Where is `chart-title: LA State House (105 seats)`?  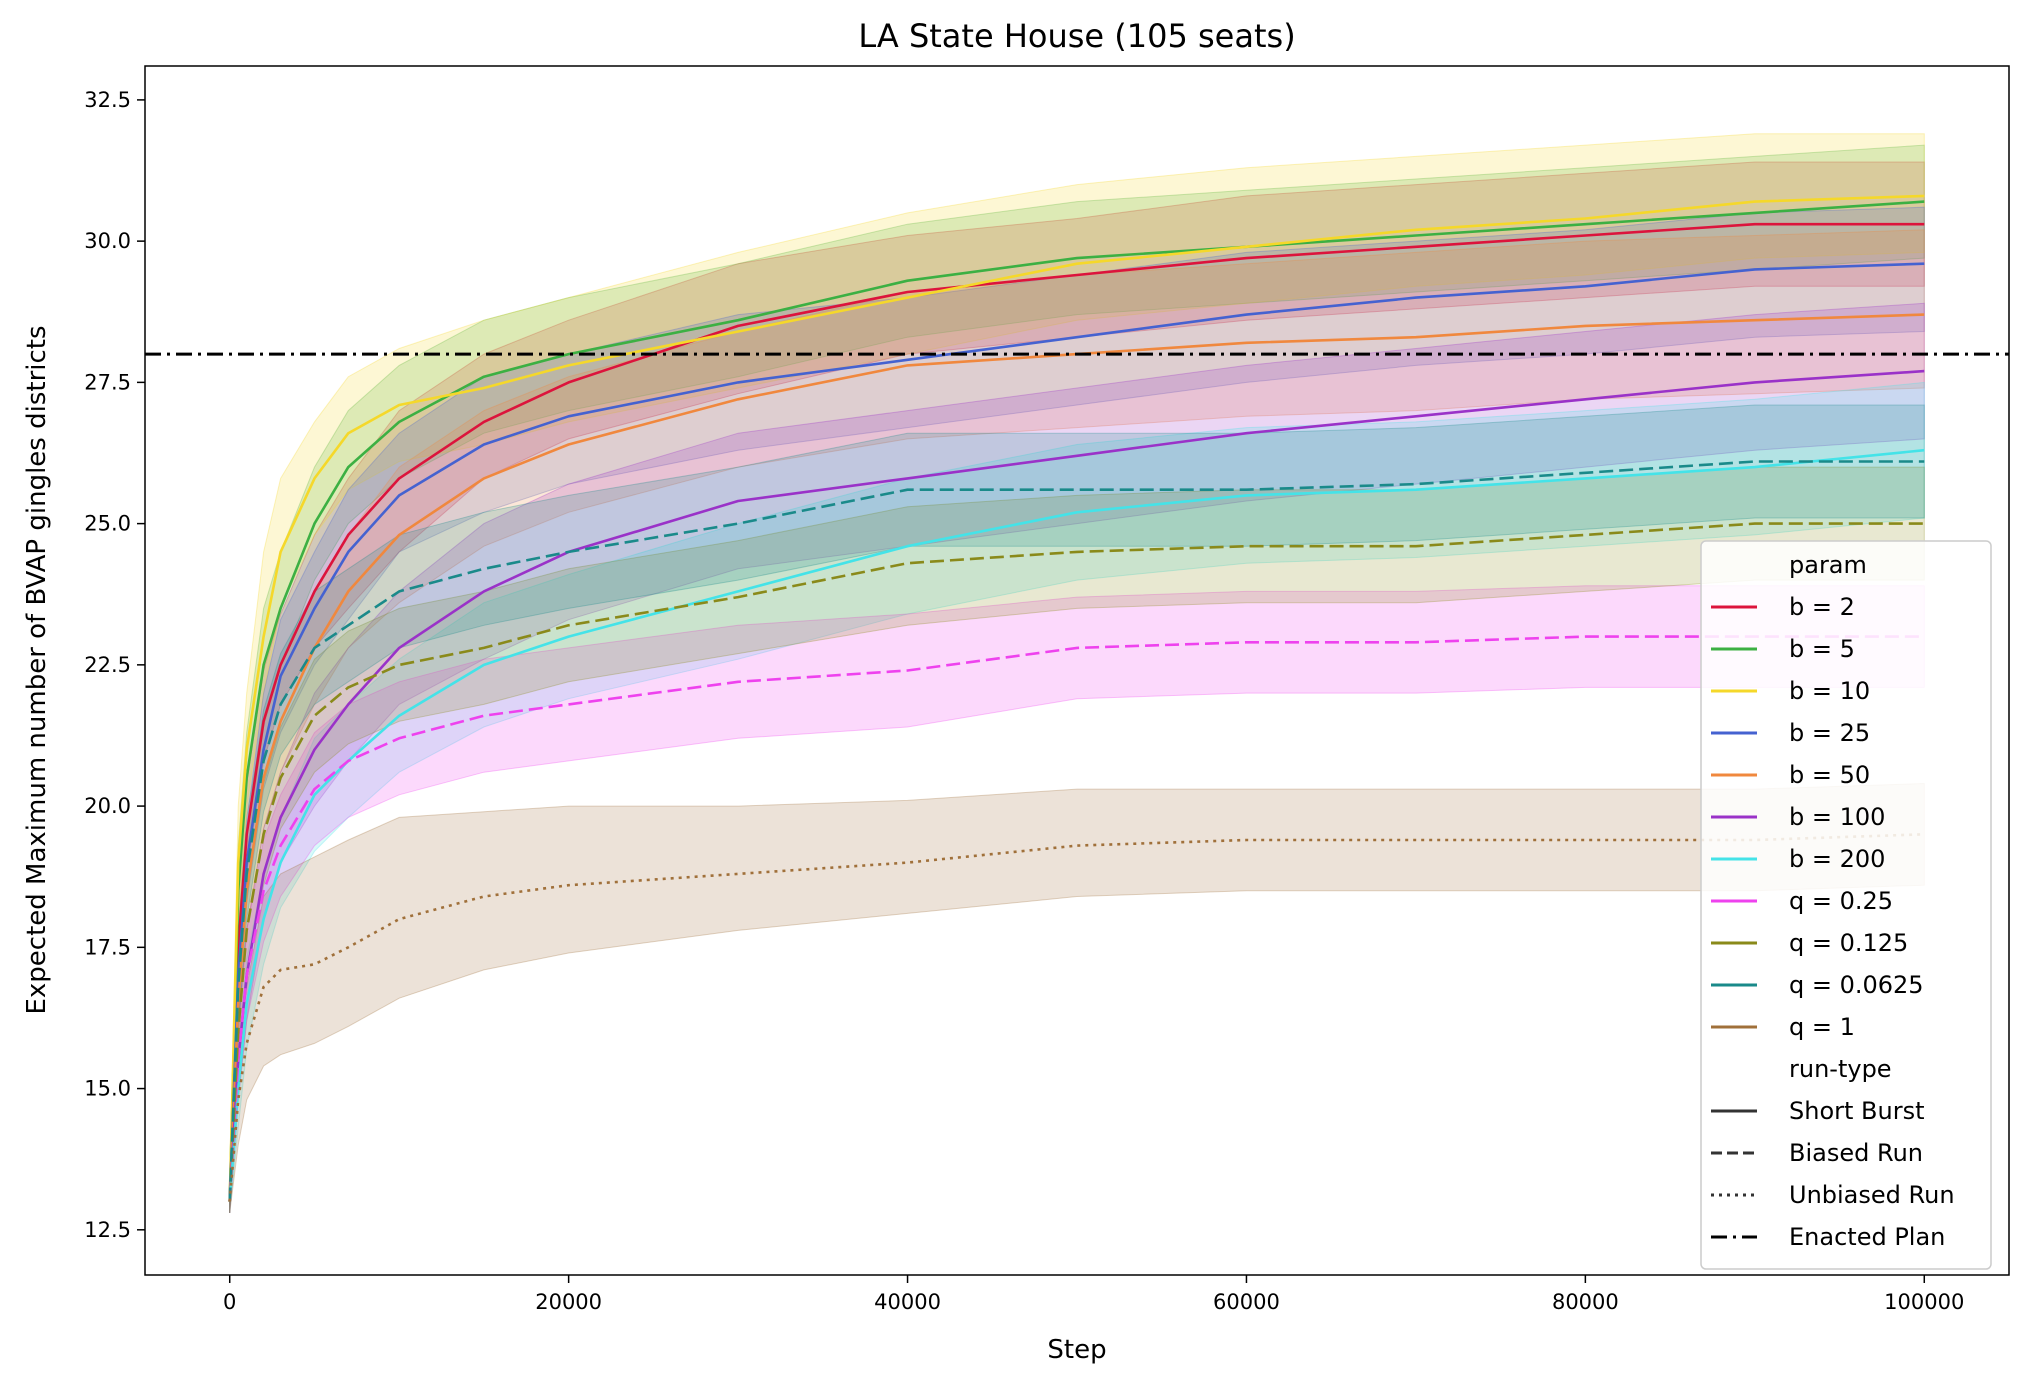 chart-title: LA State House (105 seats) is located at coordinates (1076, 36).